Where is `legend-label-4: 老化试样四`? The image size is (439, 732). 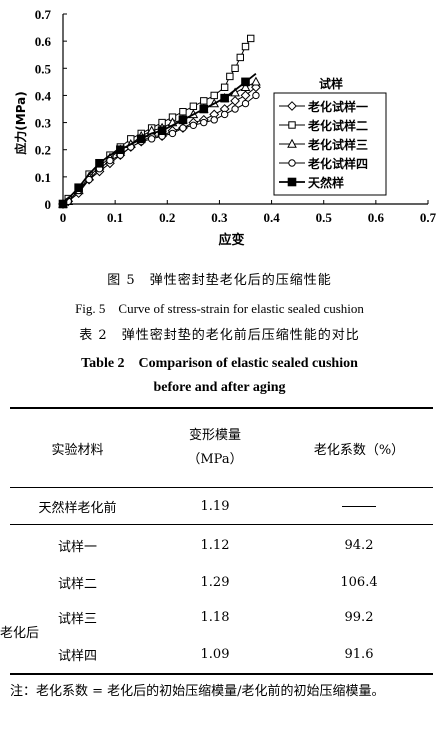 legend-label-4: 老化试样四 is located at coordinates (338, 163).